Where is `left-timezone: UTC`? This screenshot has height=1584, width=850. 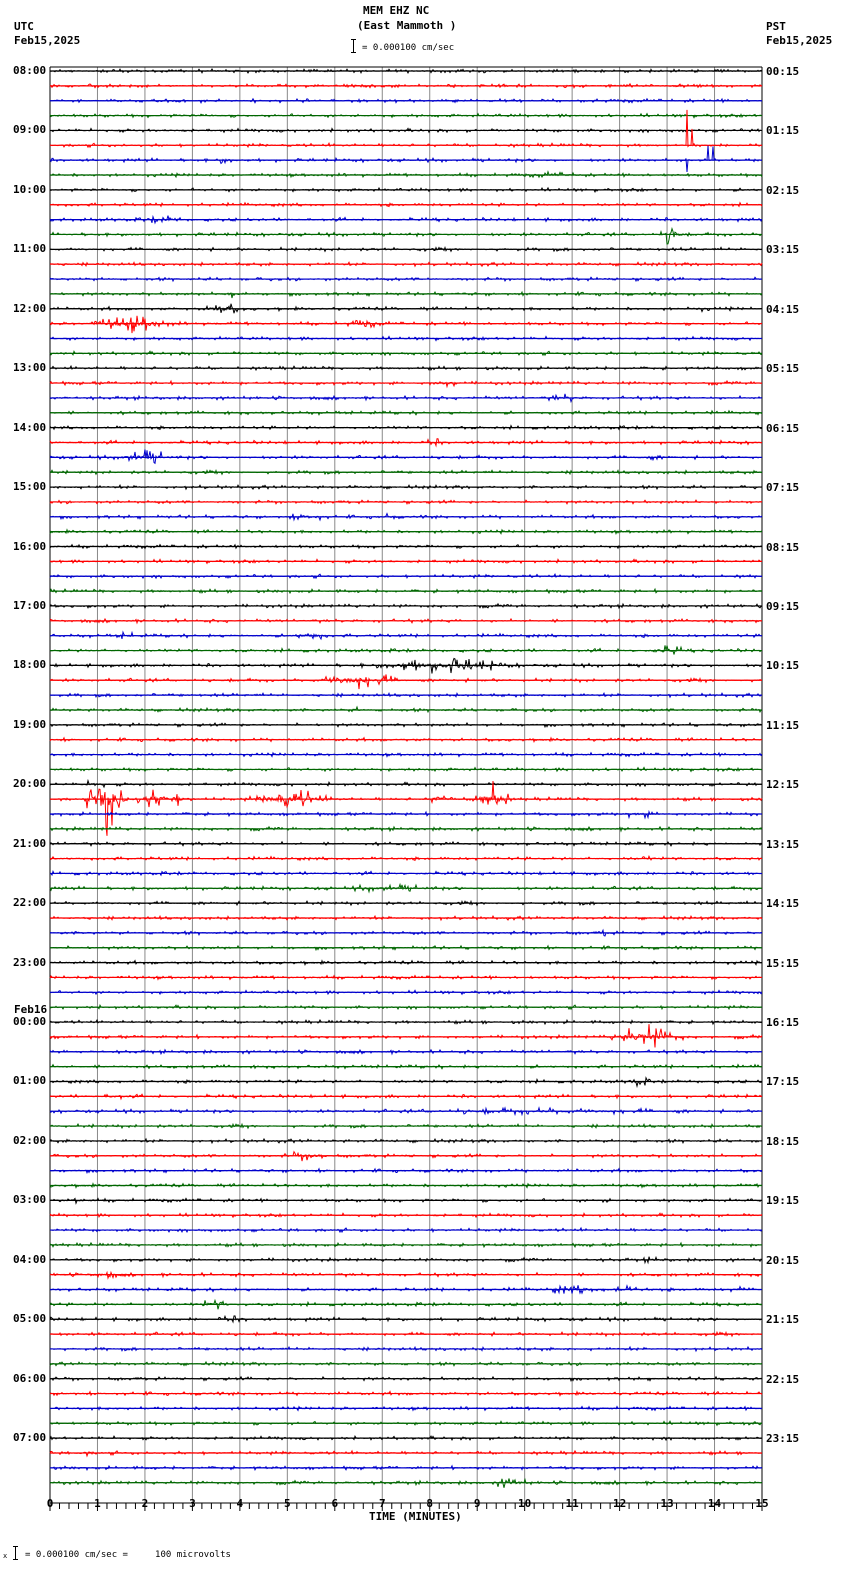
left-timezone: UTC is located at coordinates (24, 26).